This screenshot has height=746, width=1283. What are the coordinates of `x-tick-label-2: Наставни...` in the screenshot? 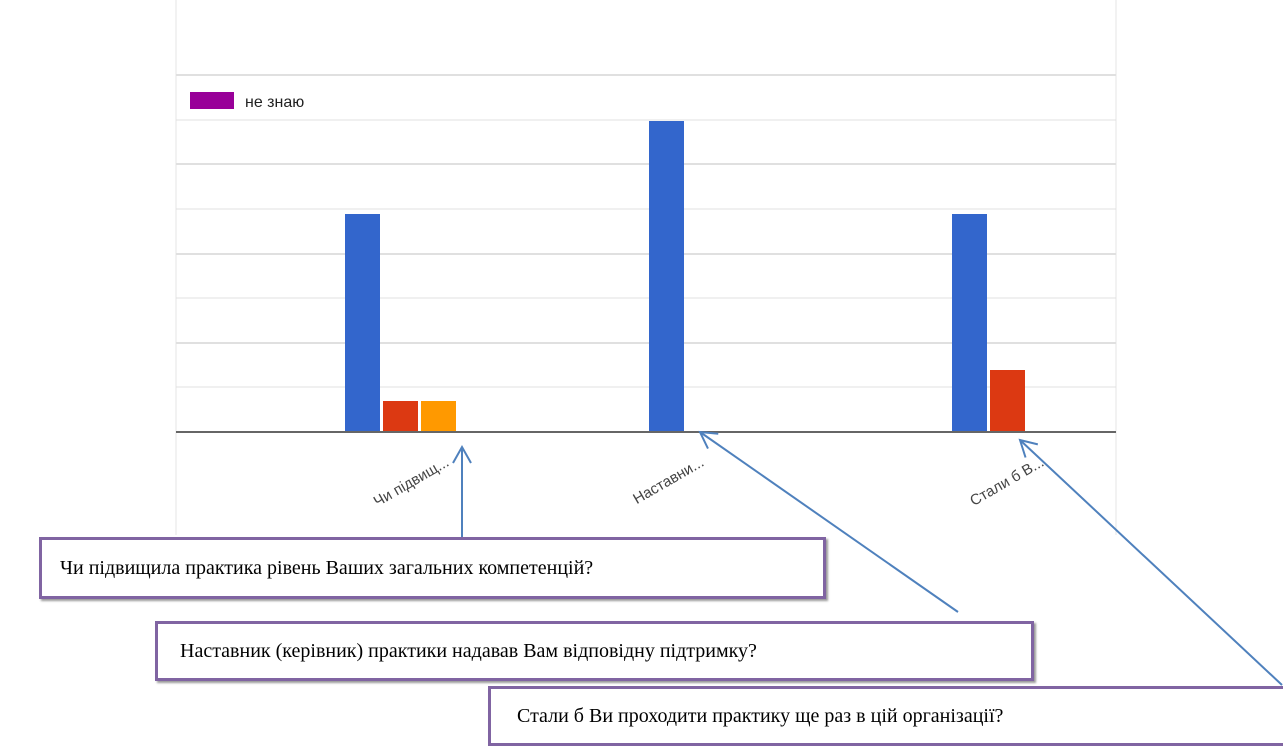 It's located at (668, 481).